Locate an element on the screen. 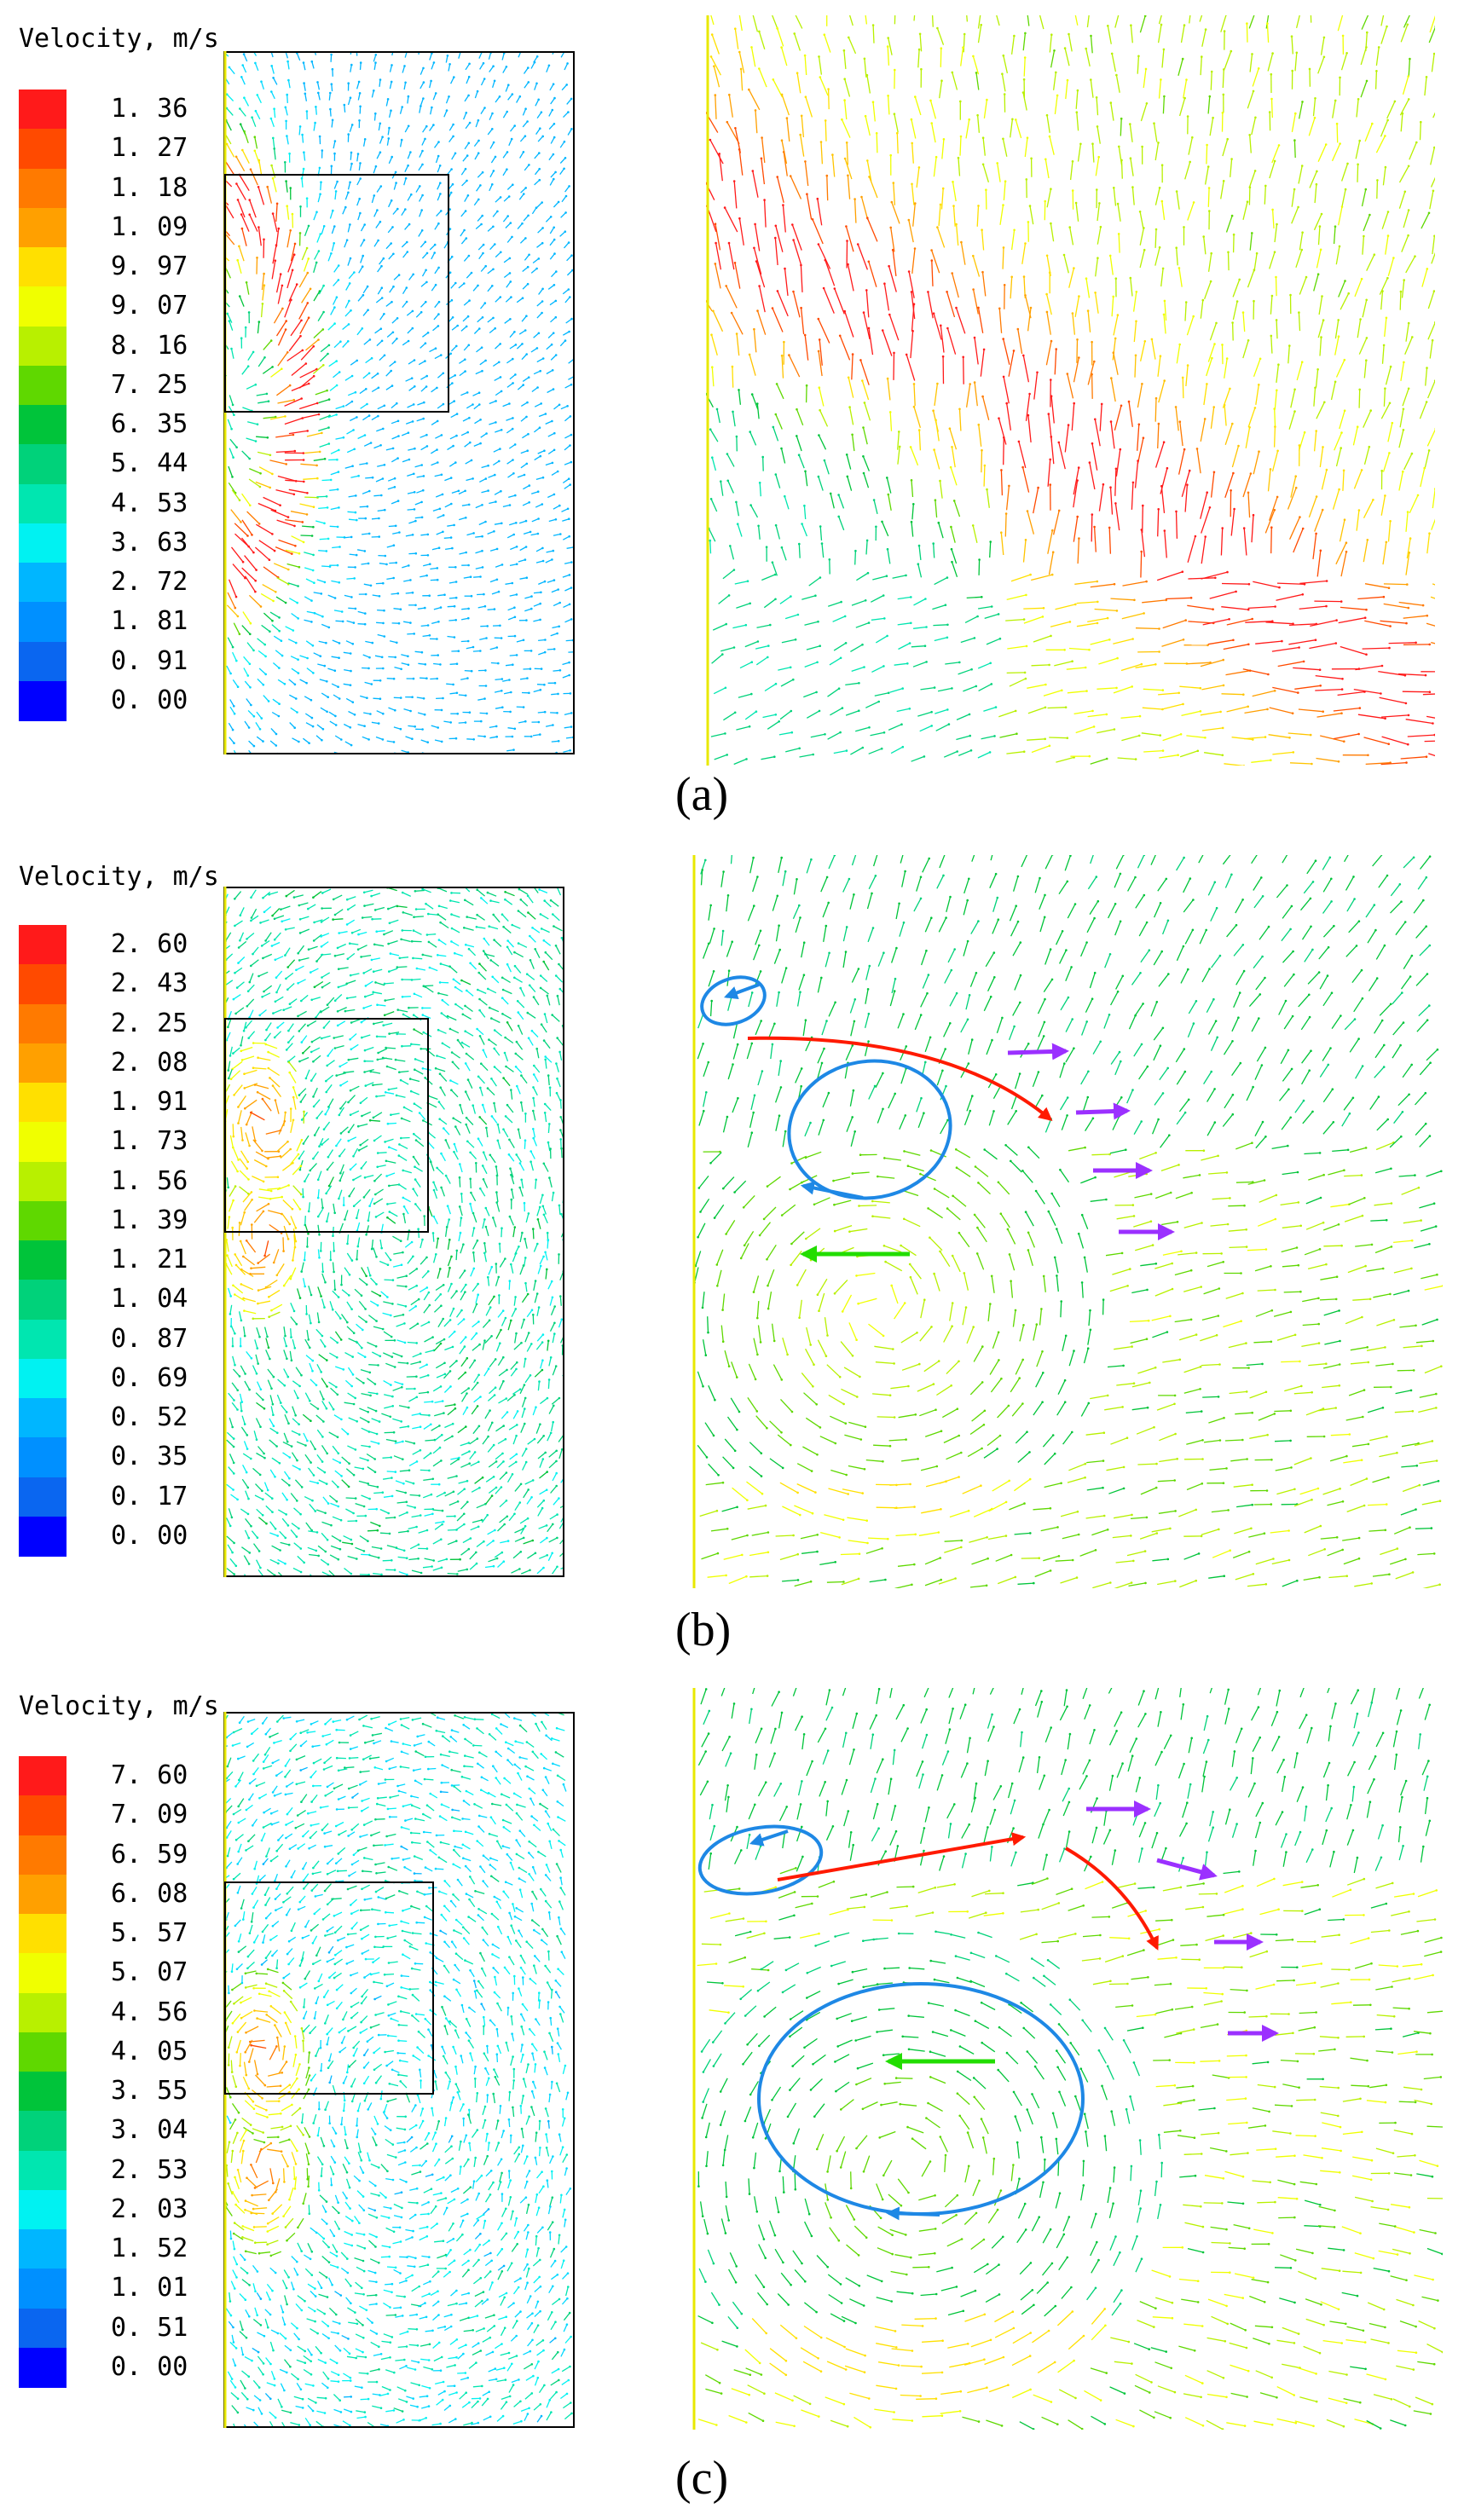 This screenshot has height=2520, width=1464. vector-field is located at coordinates (393, 1232).